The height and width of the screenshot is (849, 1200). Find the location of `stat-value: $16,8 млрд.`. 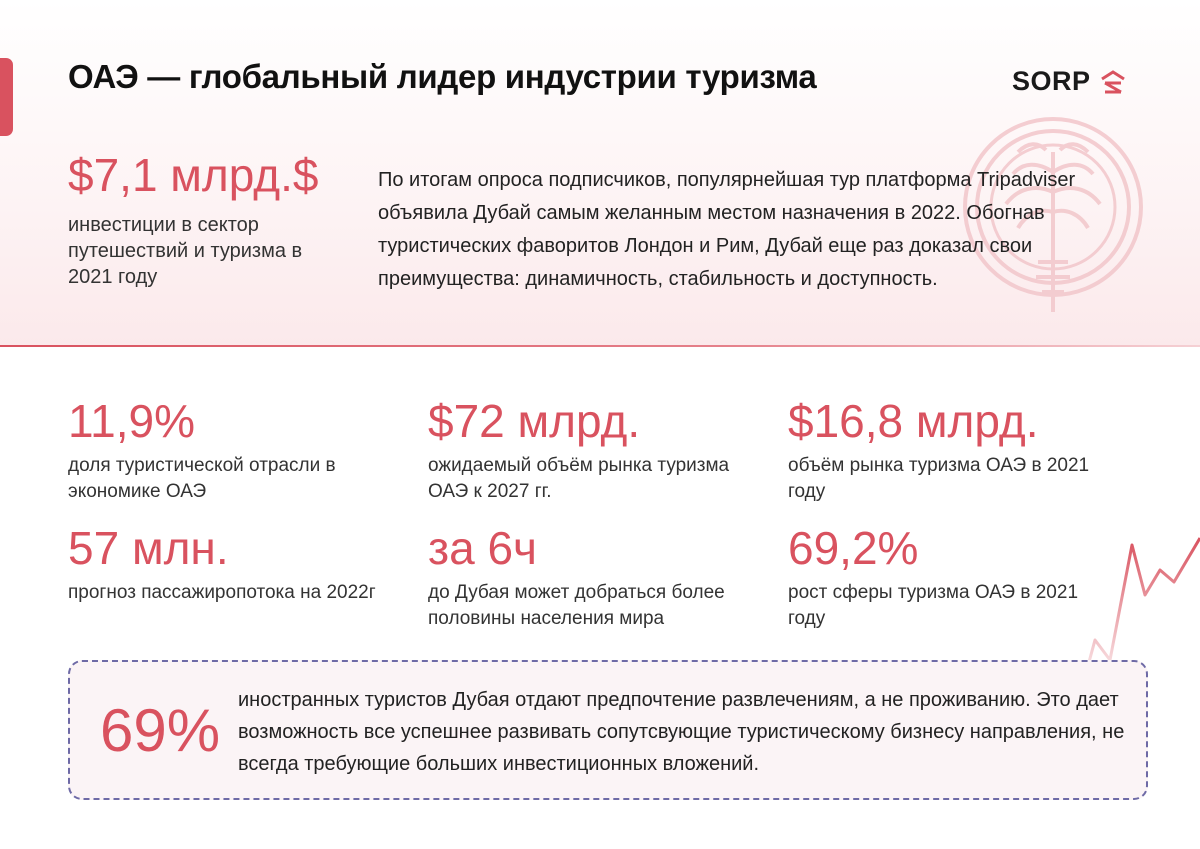

stat-value: $16,8 млрд. is located at coordinates (913, 421).